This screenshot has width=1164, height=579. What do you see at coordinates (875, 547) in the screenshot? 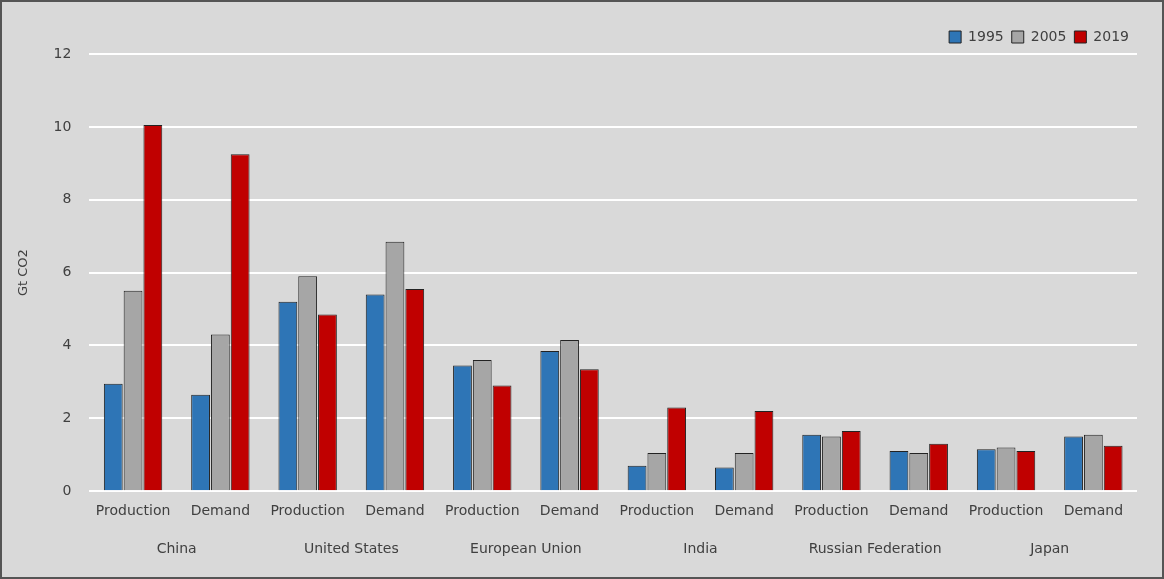
I see `text: Russian Federation` at bounding box center [875, 547].